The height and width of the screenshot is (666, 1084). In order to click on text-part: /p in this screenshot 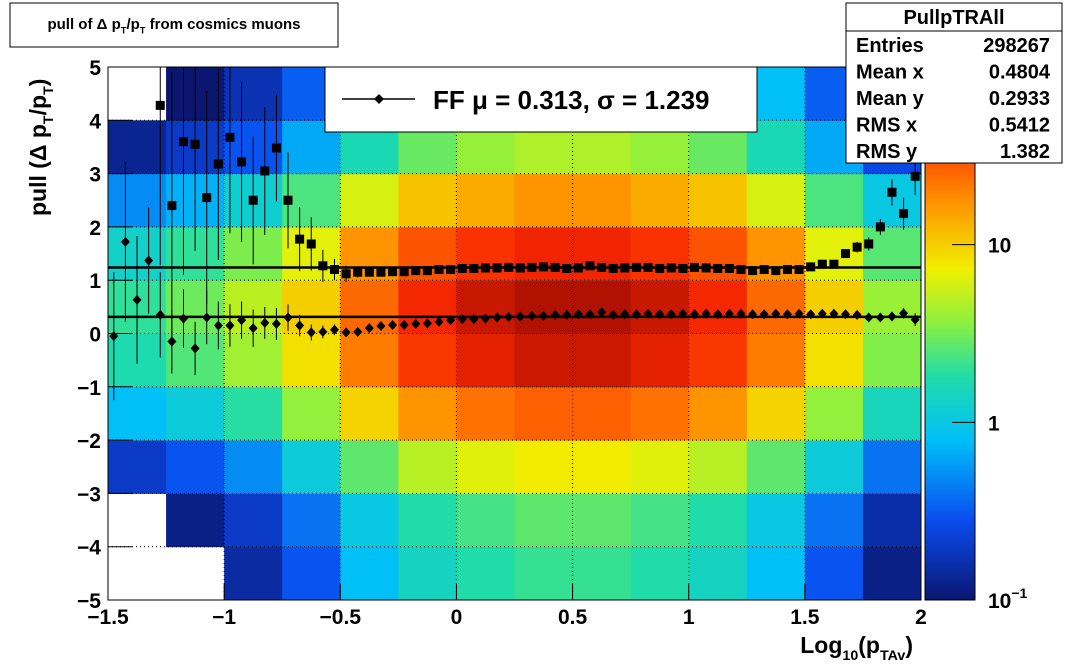, I will do `click(38, 105)`.